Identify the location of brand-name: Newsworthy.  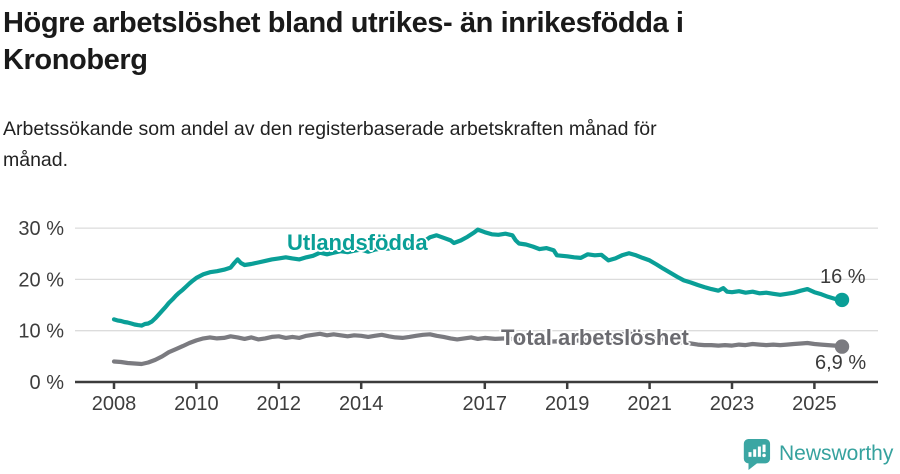
(836, 453).